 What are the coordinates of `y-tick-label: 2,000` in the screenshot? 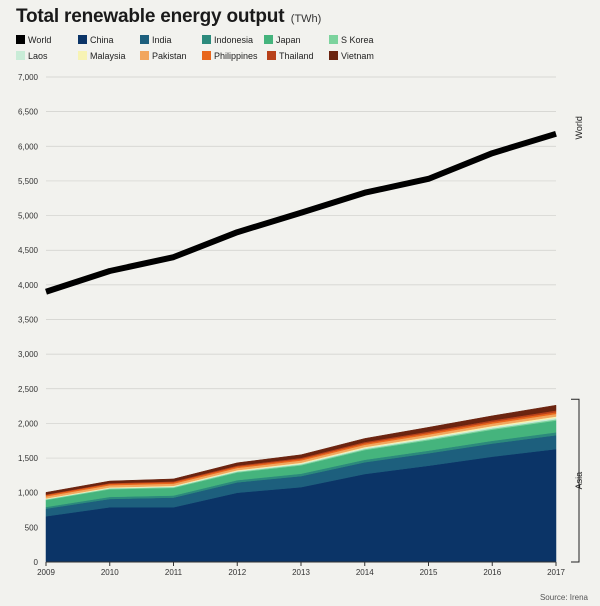 It's located at (28, 423).